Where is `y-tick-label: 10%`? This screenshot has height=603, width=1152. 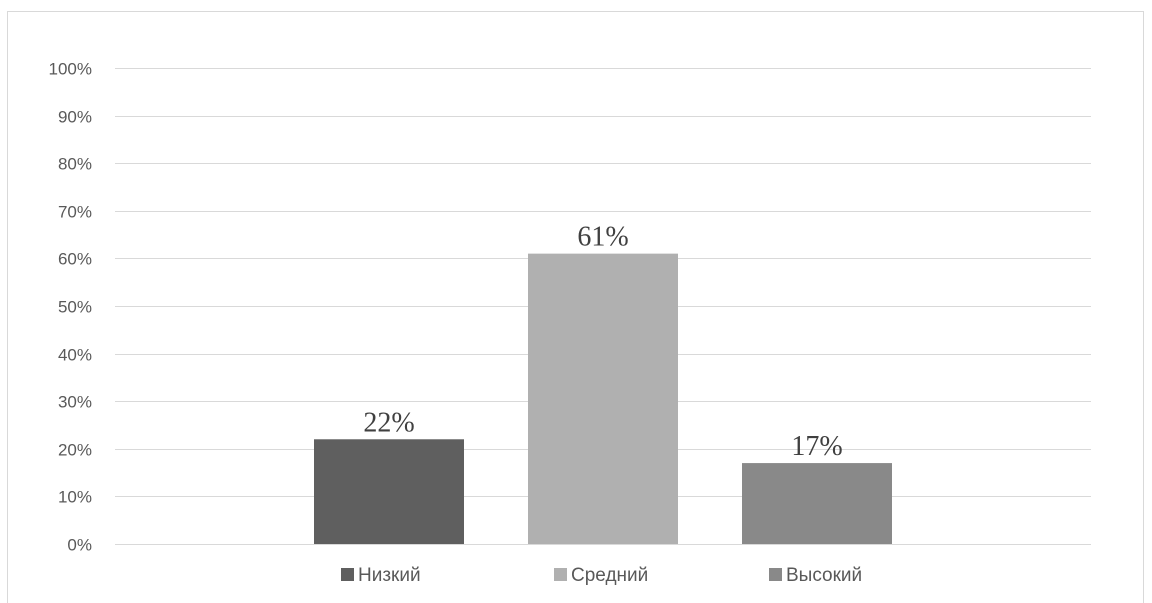
y-tick-label: 10% is located at coordinates (75, 497).